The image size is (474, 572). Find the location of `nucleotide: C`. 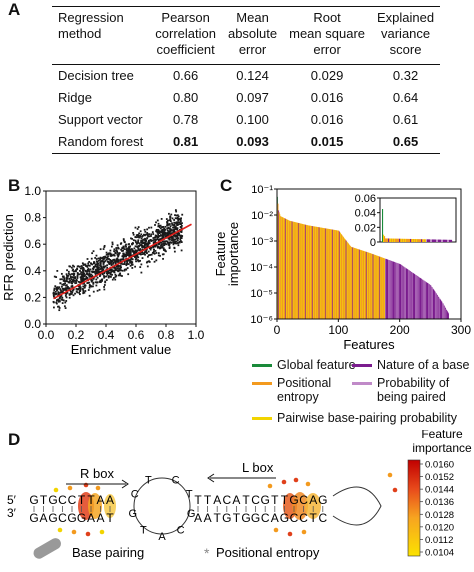

nucleotide: C is located at coordinates (303, 518).